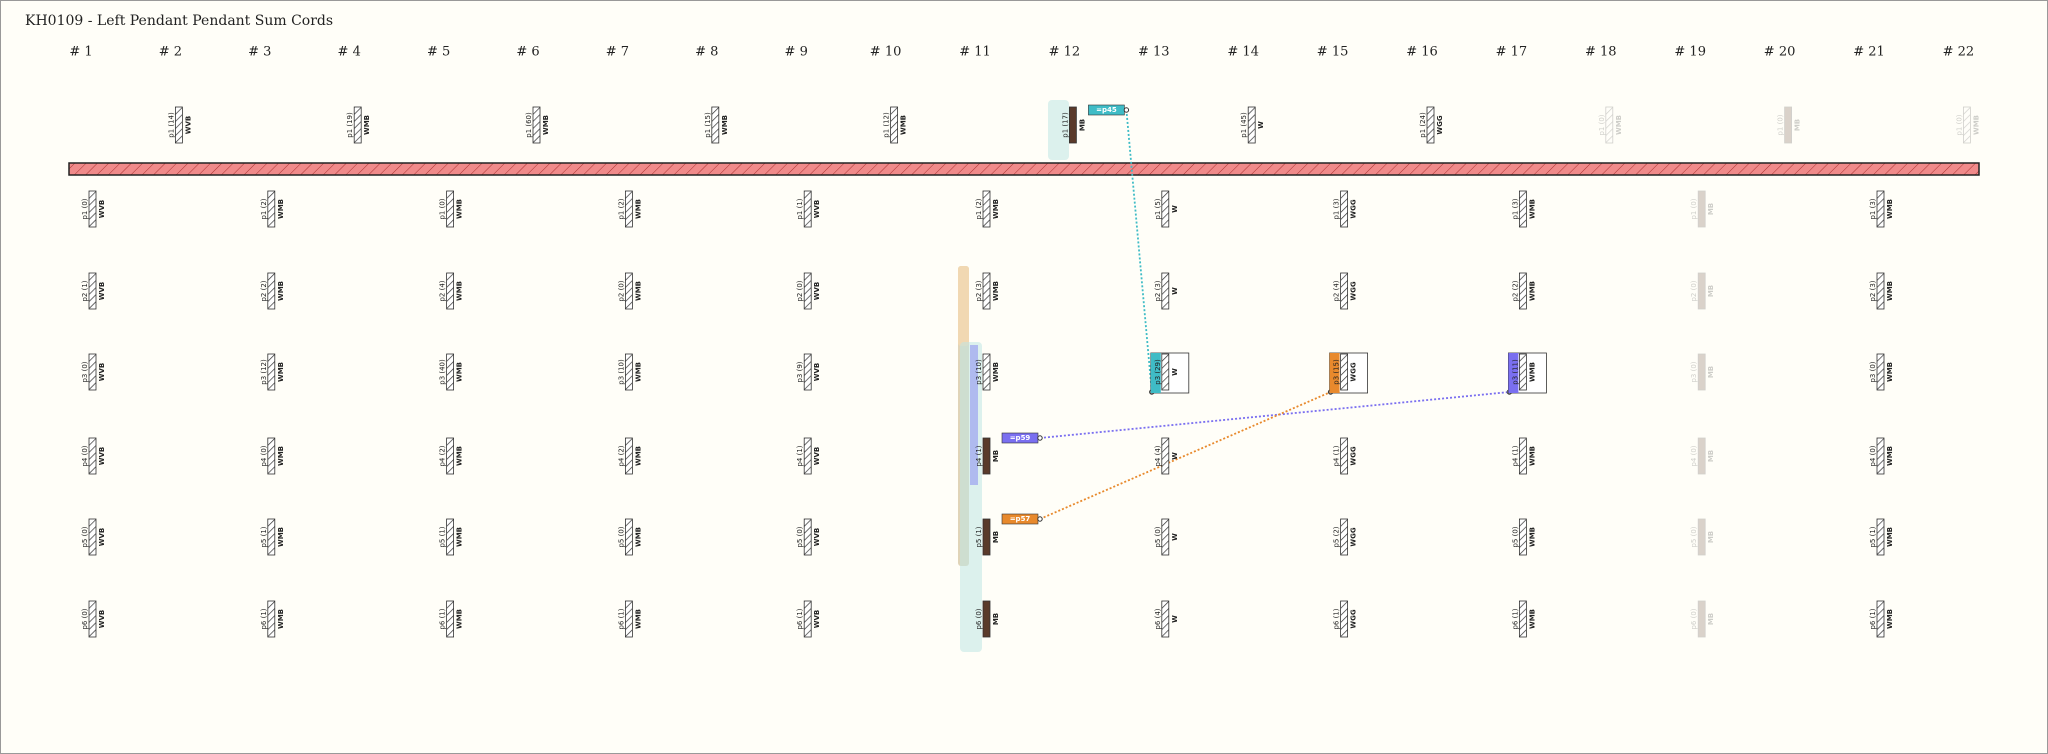 This screenshot has height=754, width=2048. I want to click on cord: p2 (1) WVB, so click(93, 291).